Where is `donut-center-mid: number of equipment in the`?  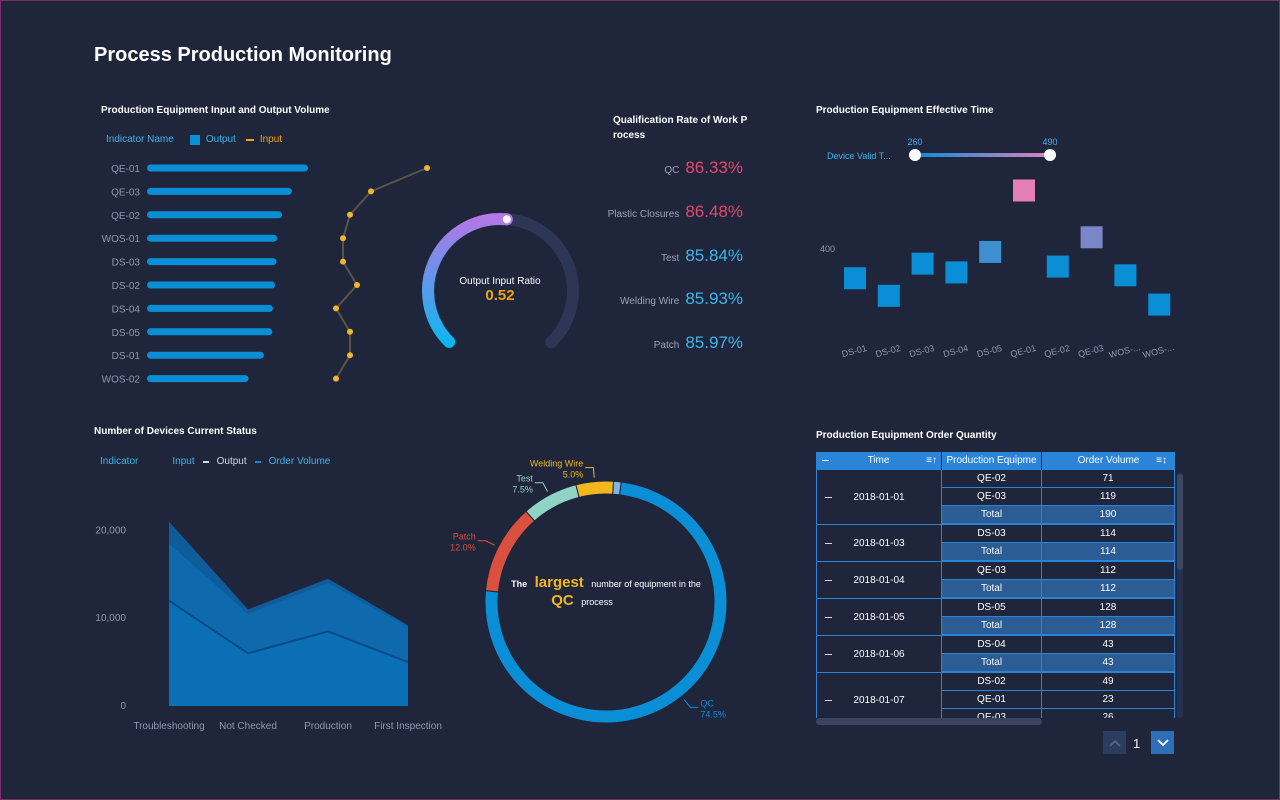
donut-center-mid: number of equipment in the is located at coordinates (646, 584).